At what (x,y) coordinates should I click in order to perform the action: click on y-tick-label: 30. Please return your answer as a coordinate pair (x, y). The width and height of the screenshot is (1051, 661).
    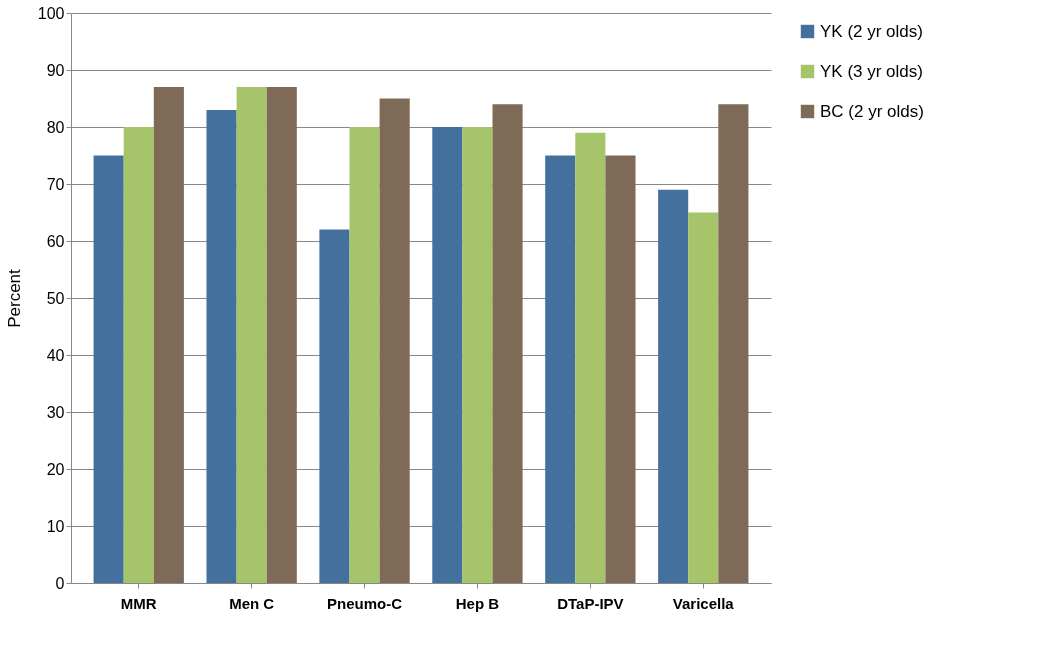
    Looking at the image, I should click on (55, 412).